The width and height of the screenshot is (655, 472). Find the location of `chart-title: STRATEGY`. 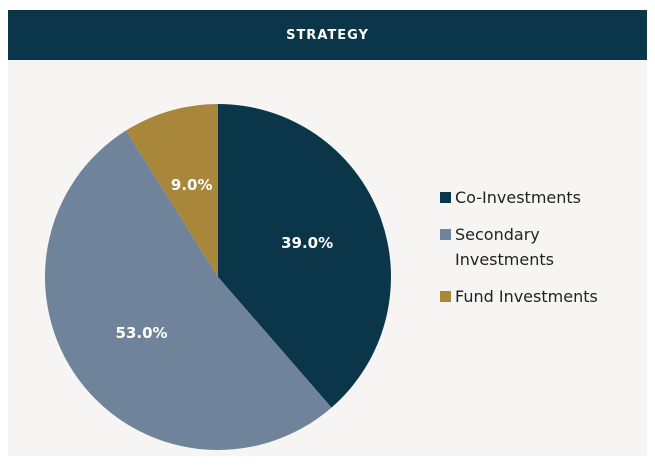

chart-title: STRATEGY is located at coordinates (327, 35).